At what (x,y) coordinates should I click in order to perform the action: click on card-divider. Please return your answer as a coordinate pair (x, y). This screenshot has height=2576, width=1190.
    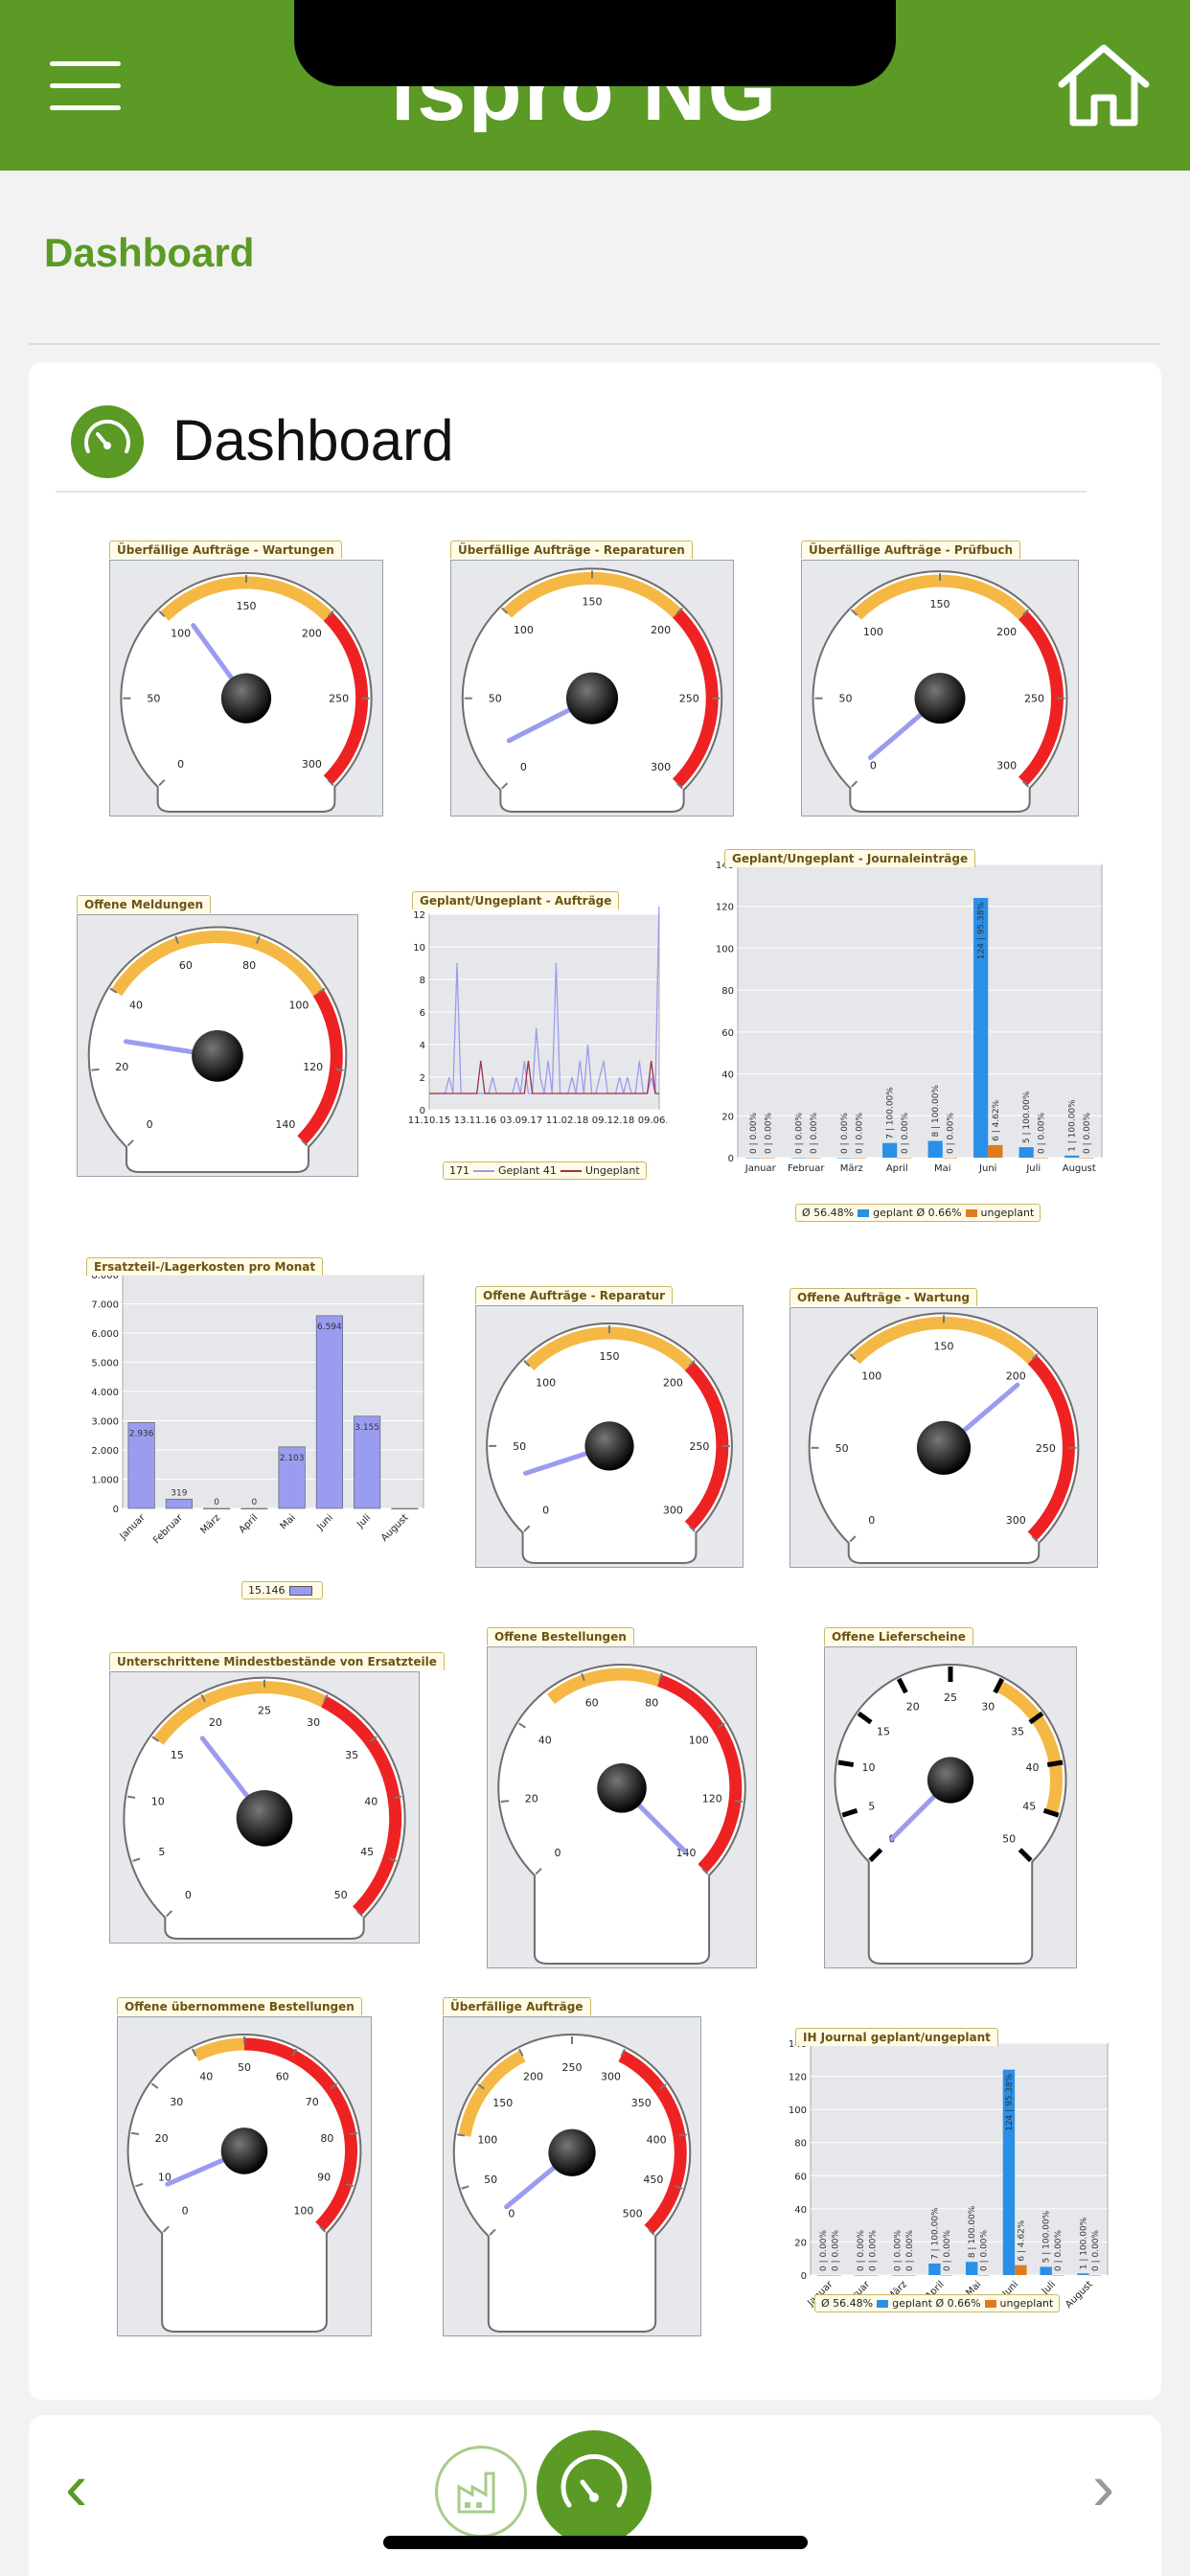
    Looking at the image, I should click on (572, 492).